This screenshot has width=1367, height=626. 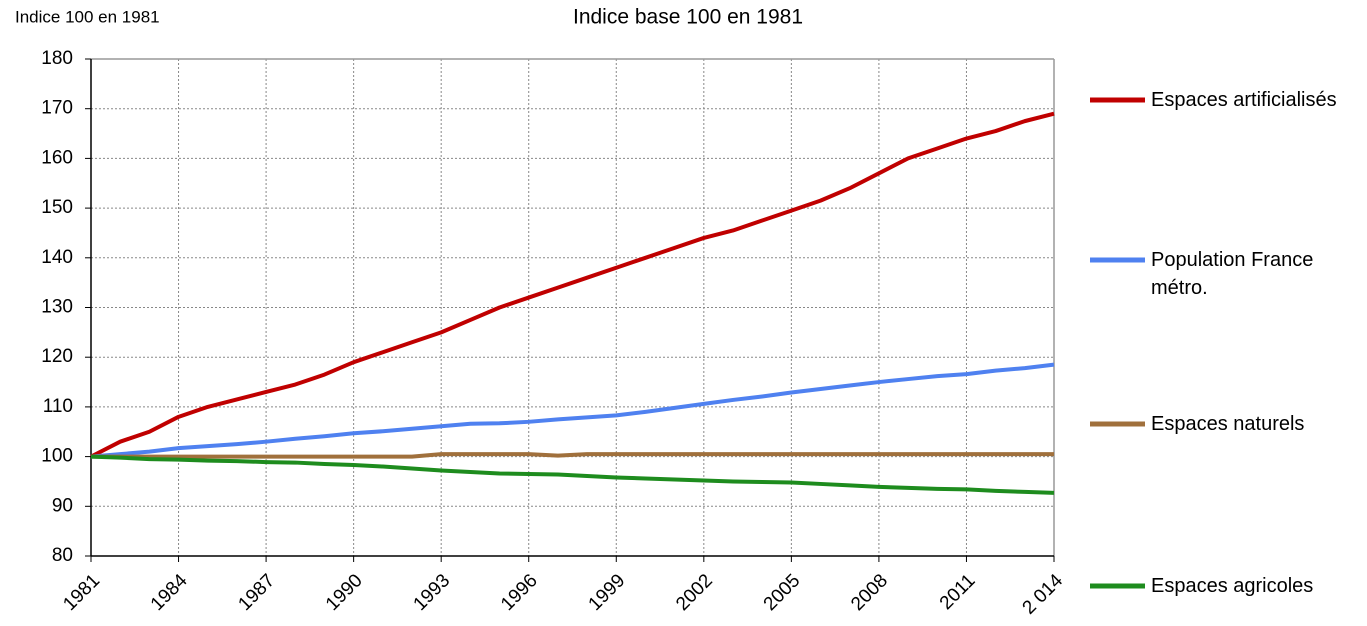 What do you see at coordinates (57, 58) in the screenshot?
I see `y-tick-label: 180` at bounding box center [57, 58].